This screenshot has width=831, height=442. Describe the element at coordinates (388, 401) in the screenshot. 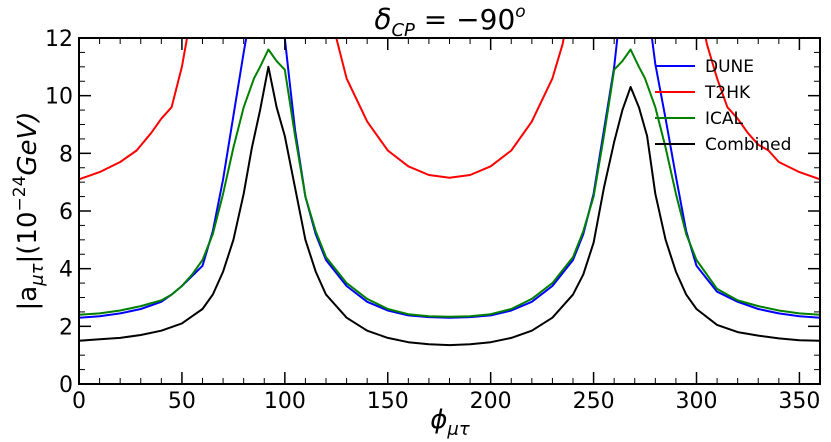

I see `x-tick-label: 150` at that location.